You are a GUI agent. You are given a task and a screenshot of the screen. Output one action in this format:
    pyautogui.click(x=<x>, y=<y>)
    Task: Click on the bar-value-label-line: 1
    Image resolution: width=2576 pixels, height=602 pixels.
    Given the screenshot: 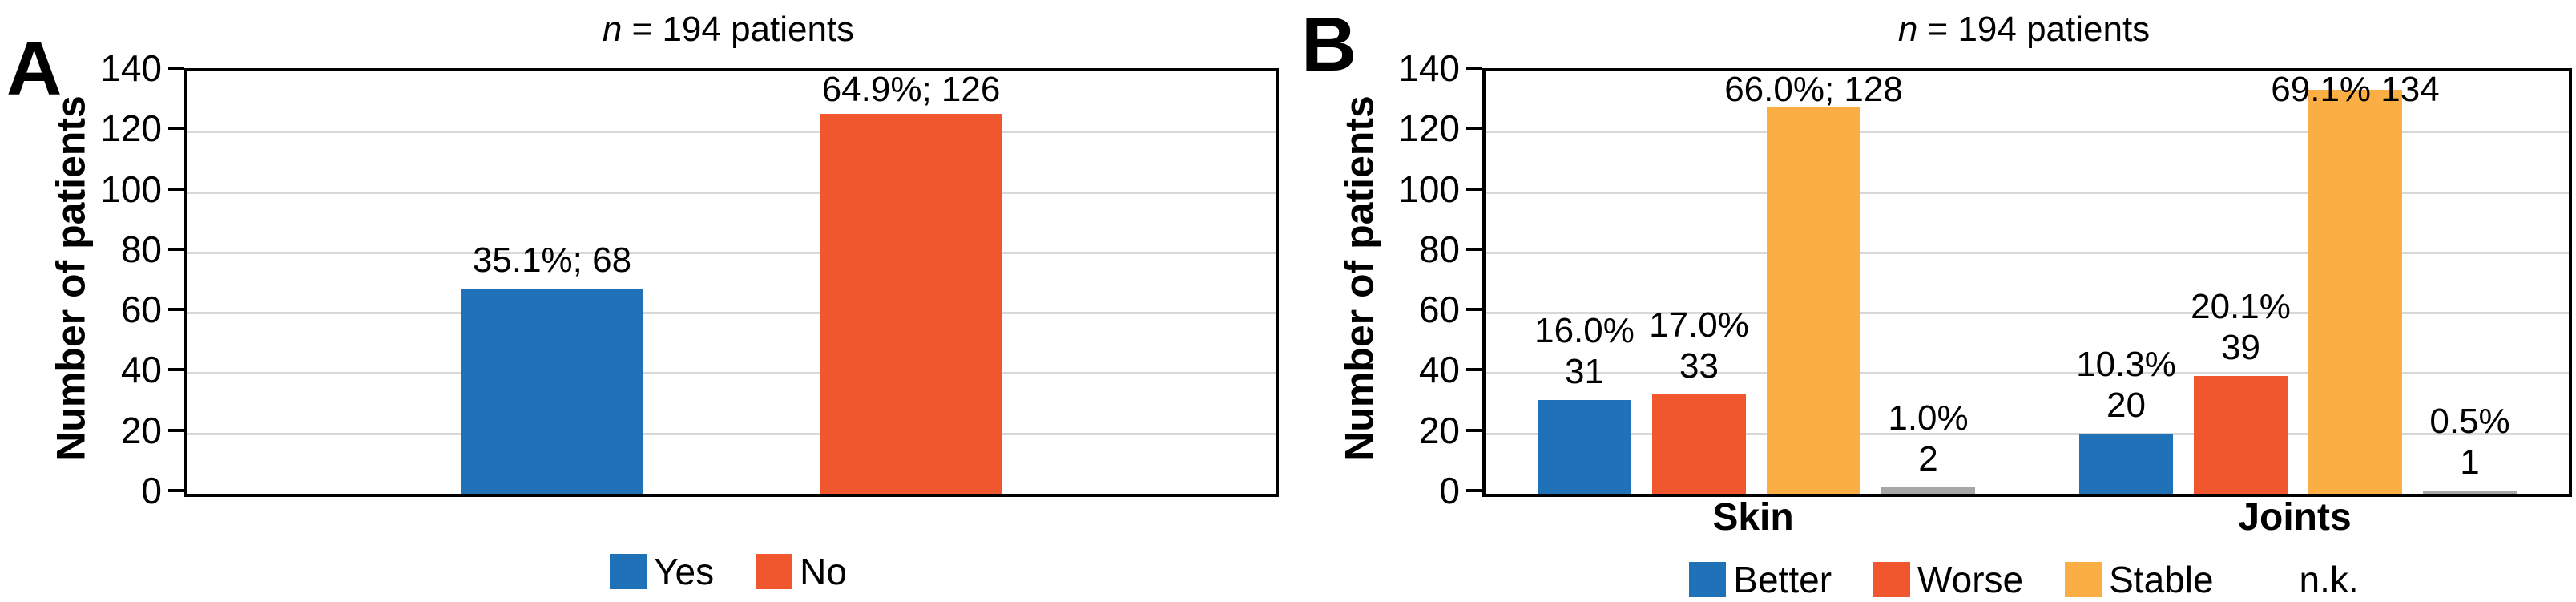 What is the action you would take?
    pyautogui.click(x=2470, y=462)
    